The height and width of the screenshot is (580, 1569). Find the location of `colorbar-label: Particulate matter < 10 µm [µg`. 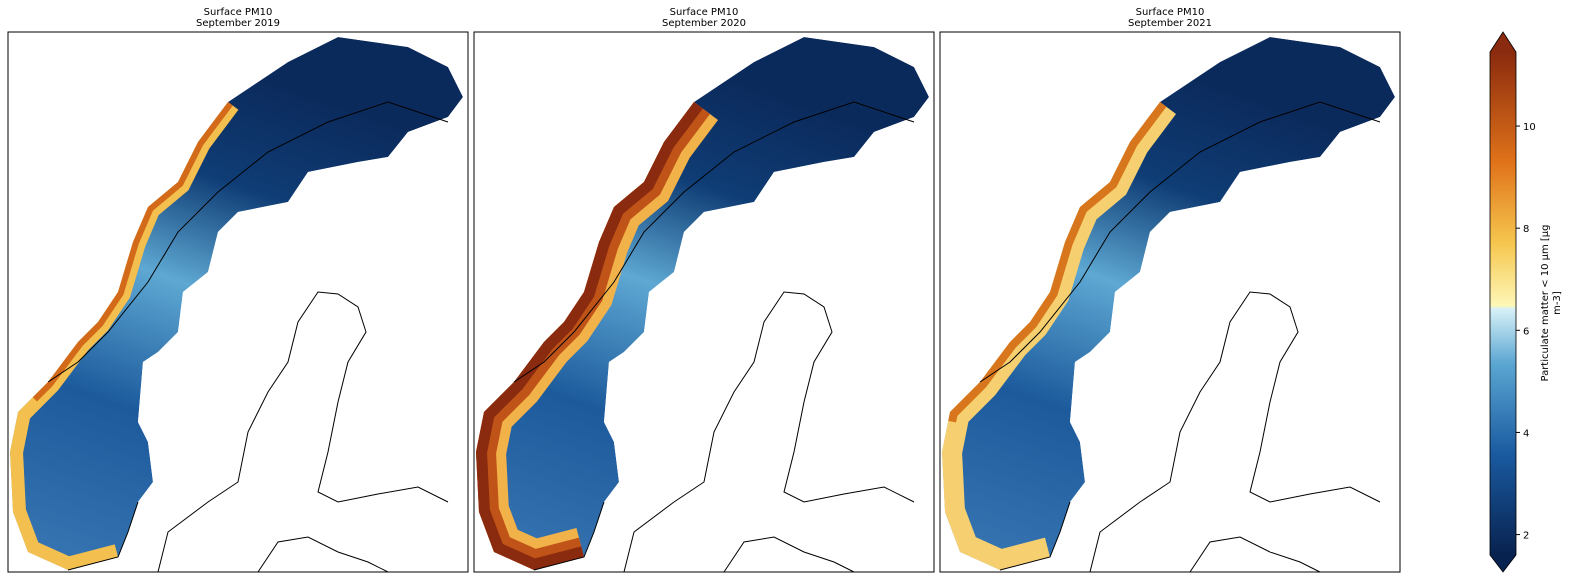

colorbar-label: Particulate matter < 10 µm [µg is located at coordinates (1545, 302).